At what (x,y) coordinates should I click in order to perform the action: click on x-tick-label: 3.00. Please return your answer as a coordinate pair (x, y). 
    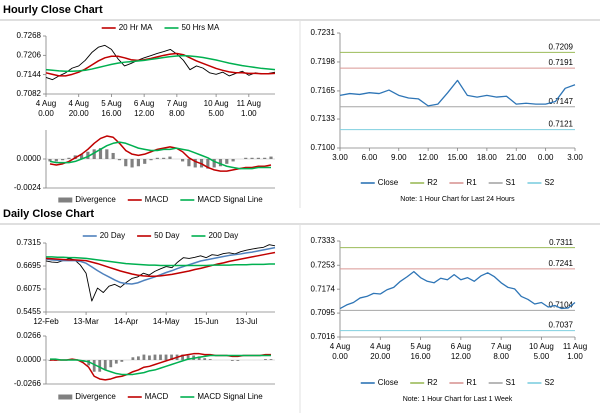
    Looking at the image, I should click on (575, 157).